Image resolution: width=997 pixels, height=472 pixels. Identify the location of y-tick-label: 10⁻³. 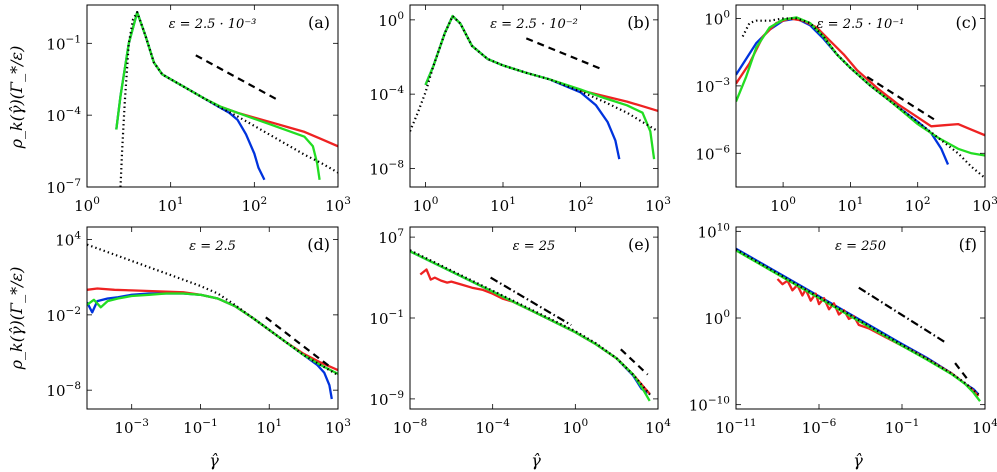
(712, 86).